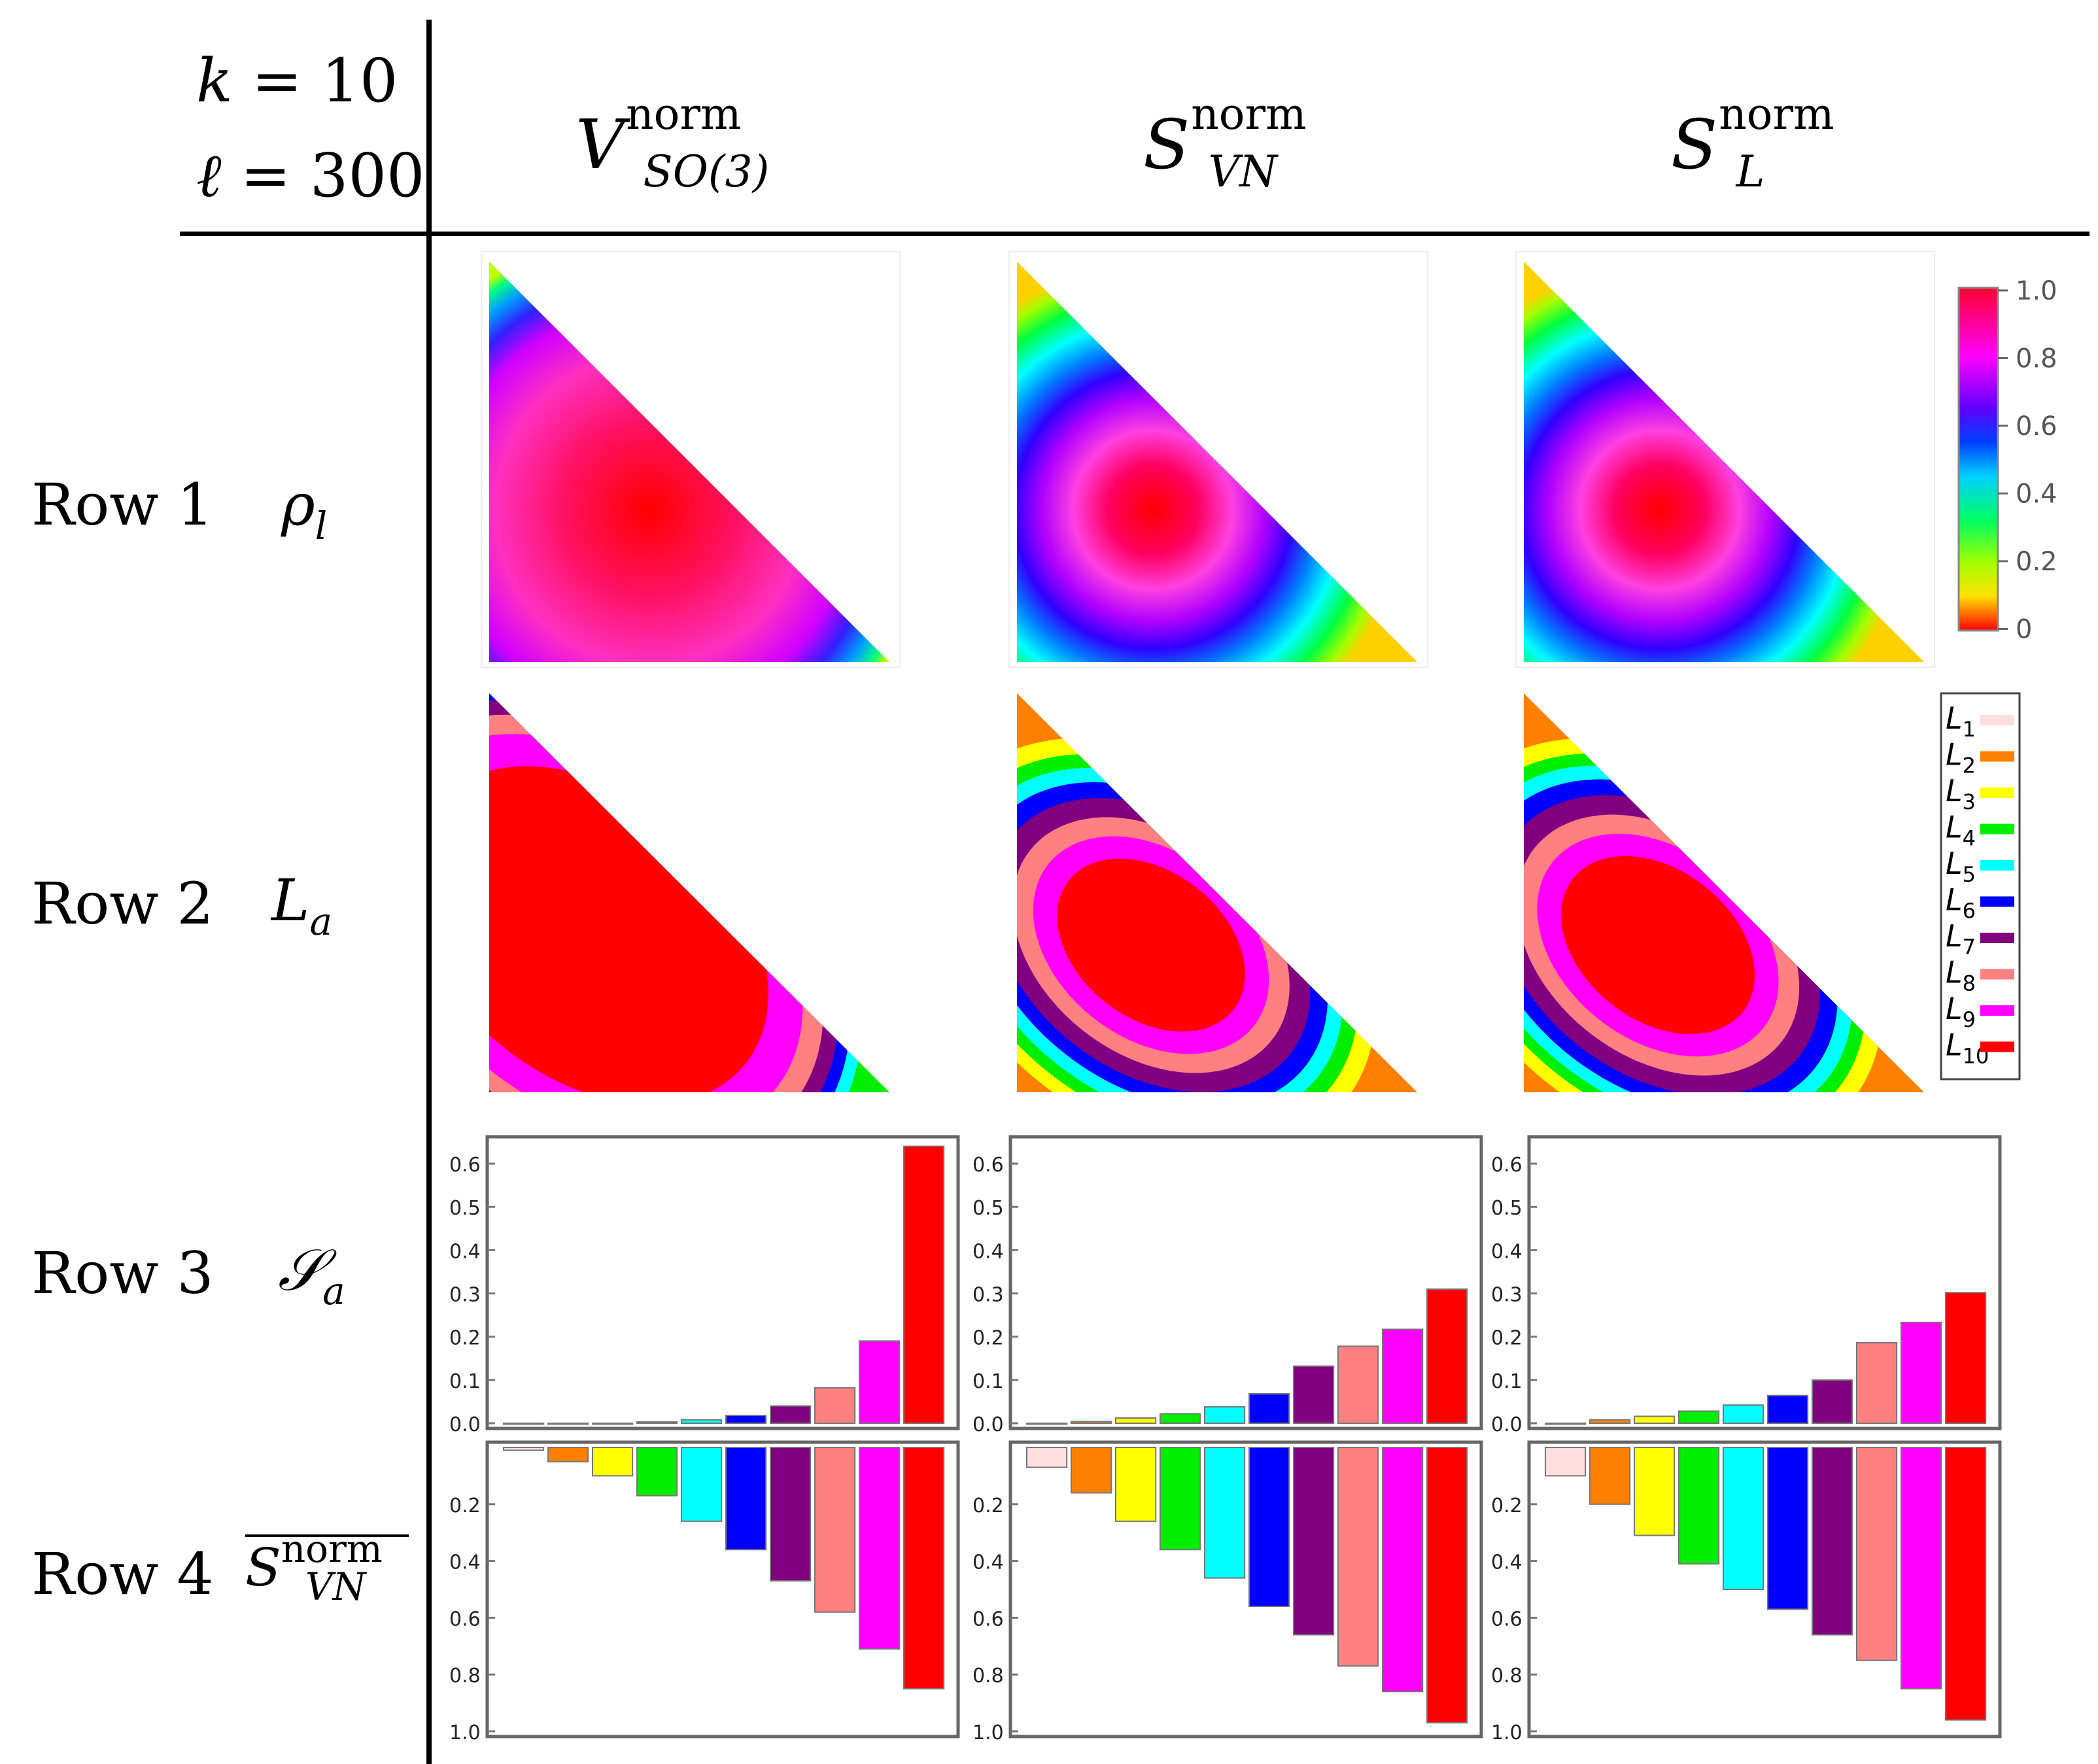 This screenshot has height=1764, width=2098. What do you see at coordinates (302, 905) in the screenshot?
I see `row-symbol-2: La` at bounding box center [302, 905].